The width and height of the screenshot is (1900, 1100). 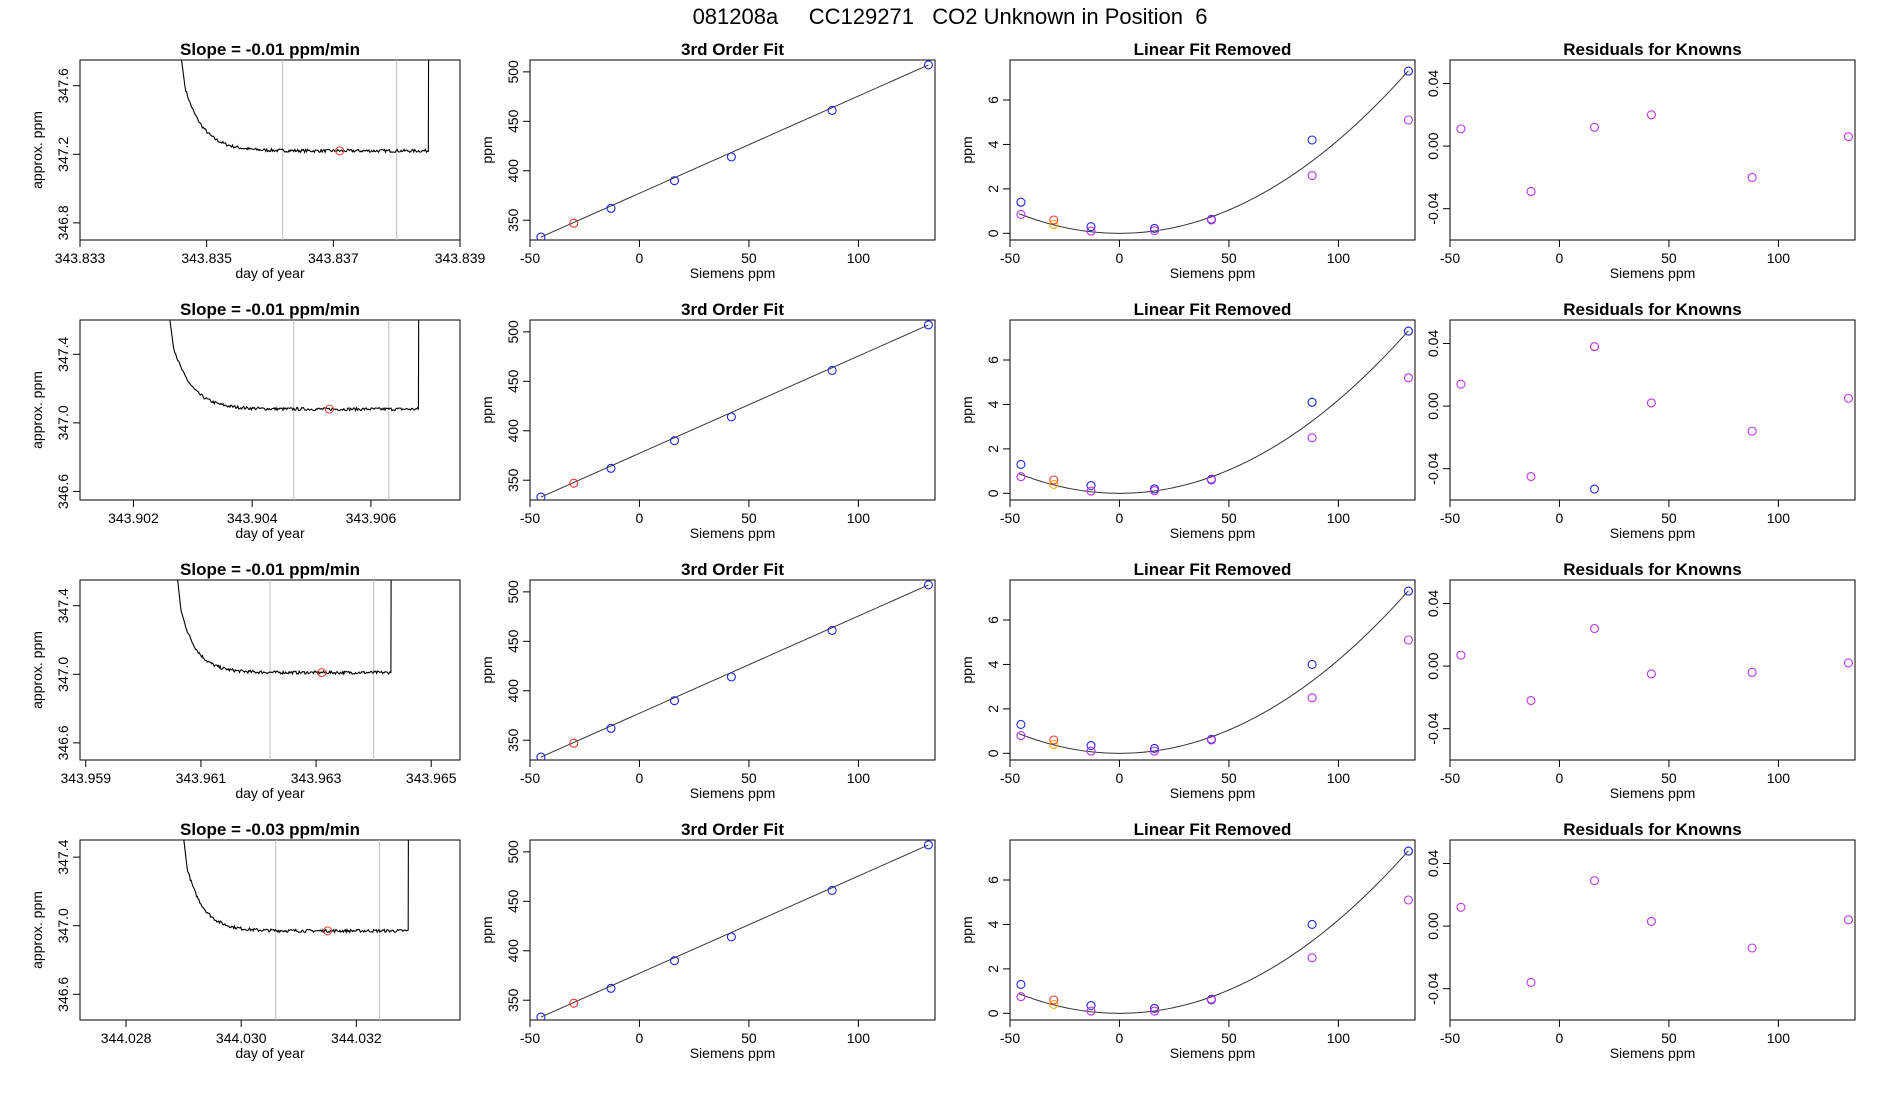 What do you see at coordinates (241, 1038) in the screenshot?
I see `x-tick-label: 344.030` at bounding box center [241, 1038].